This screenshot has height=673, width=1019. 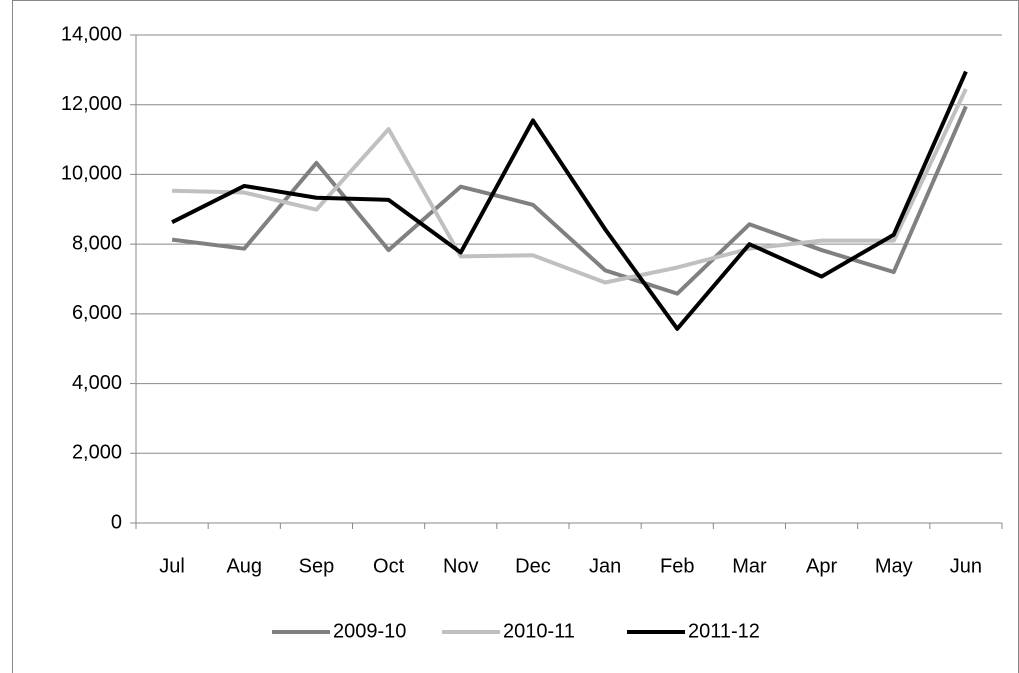 What do you see at coordinates (244, 566) in the screenshot?
I see `x-tick-label: Aug` at bounding box center [244, 566].